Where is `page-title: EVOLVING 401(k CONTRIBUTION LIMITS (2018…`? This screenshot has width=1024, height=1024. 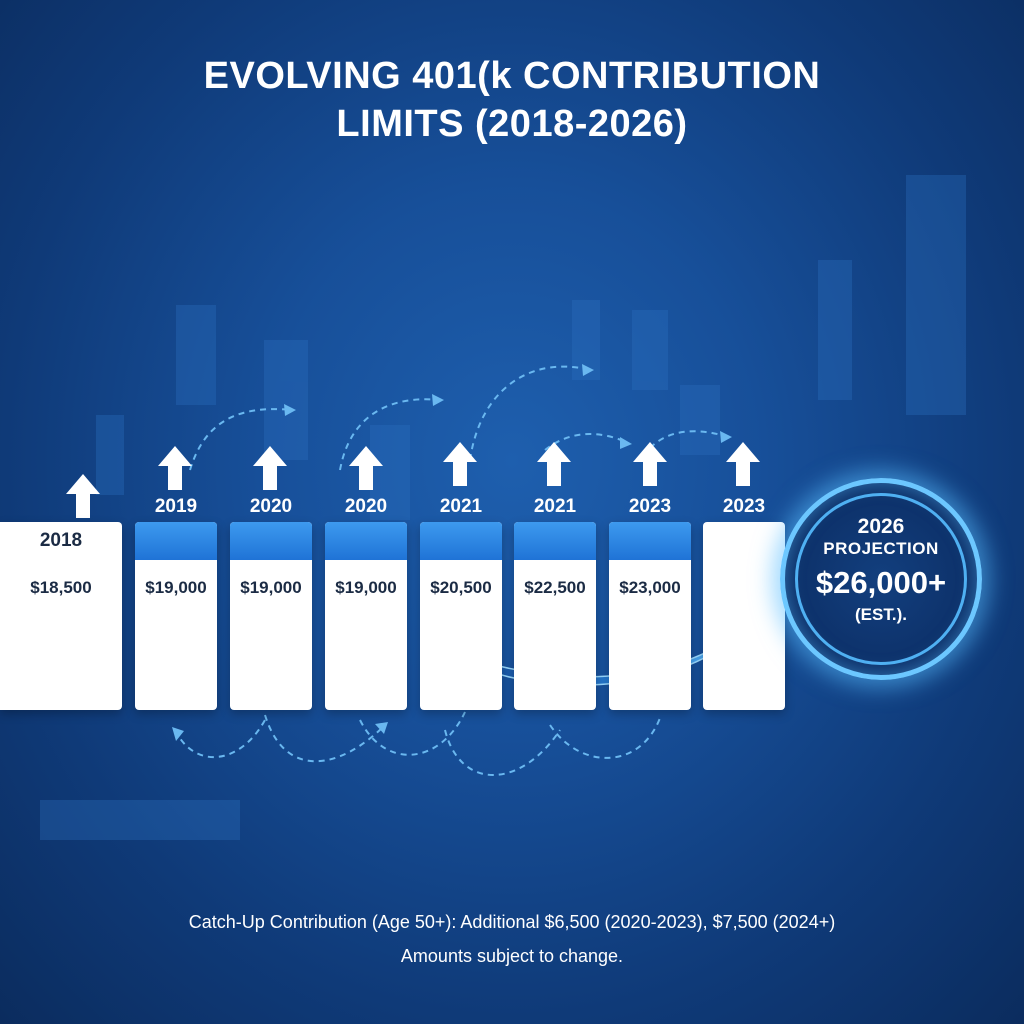 page-title: EVOLVING 401(k CONTRIBUTION LIMITS (2018… is located at coordinates (512, 100).